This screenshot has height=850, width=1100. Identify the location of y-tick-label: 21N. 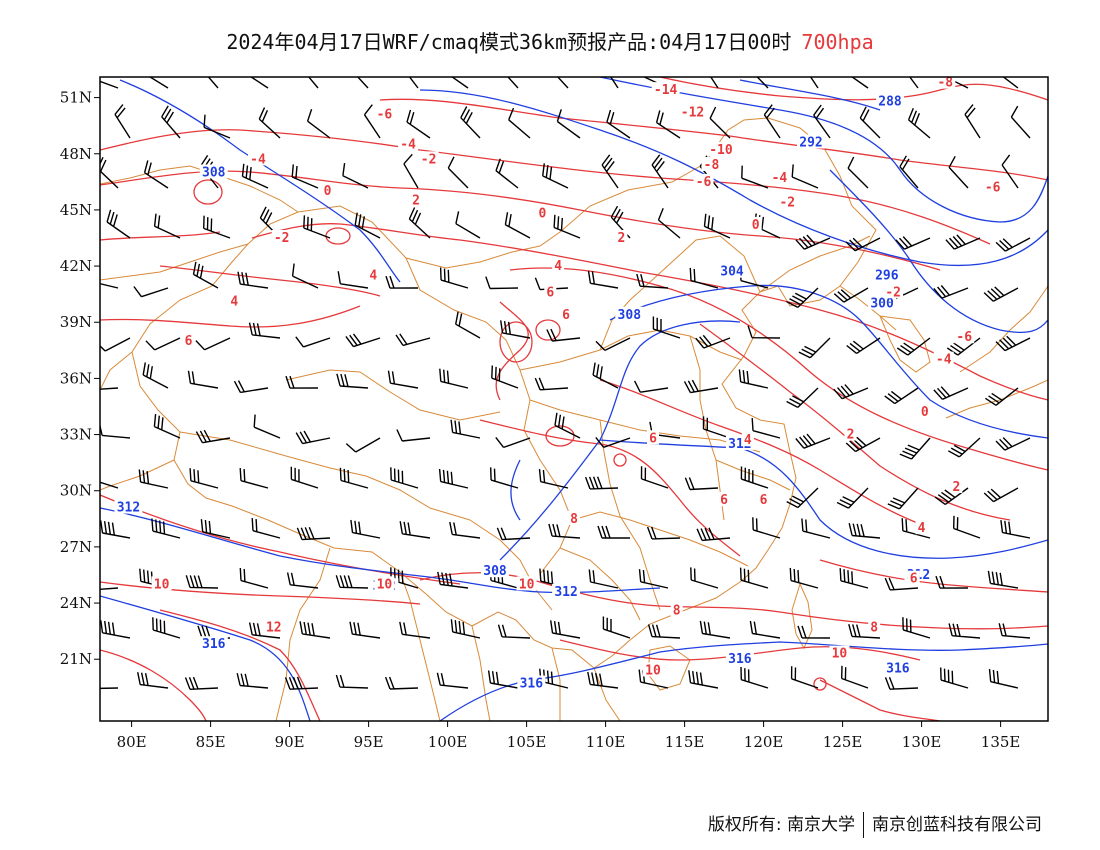
(76, 659).